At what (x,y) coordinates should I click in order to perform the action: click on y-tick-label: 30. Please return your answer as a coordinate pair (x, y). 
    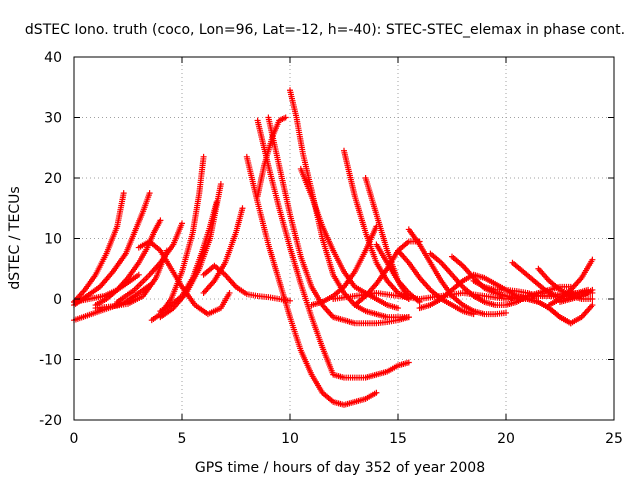
    Looking at the image, I should click on (53, 119).